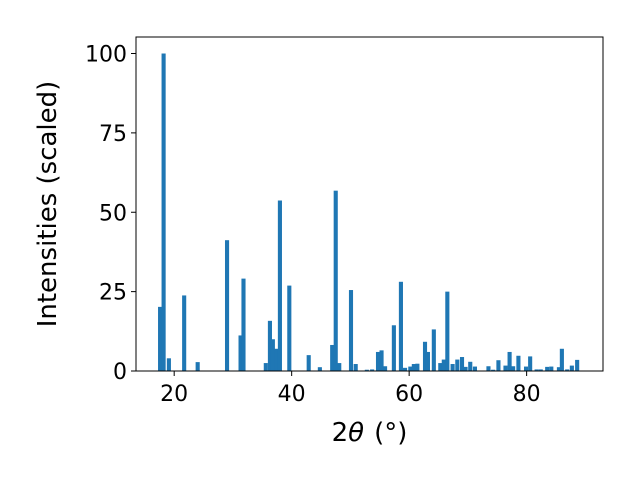 This screenshot has height=480, width=640. What do you see at coordinates (390, 433) in the screenshot?
I see `x-axis-label-unit: (°)` at bounding box center [390, 433].